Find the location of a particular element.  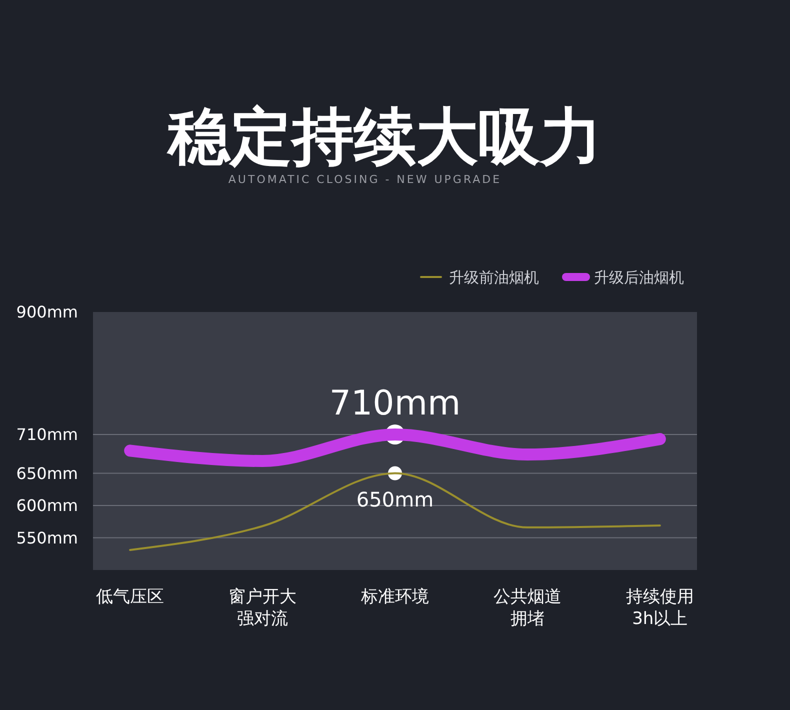

y-tick-label: 710mm is located at coordinates (47, 434).